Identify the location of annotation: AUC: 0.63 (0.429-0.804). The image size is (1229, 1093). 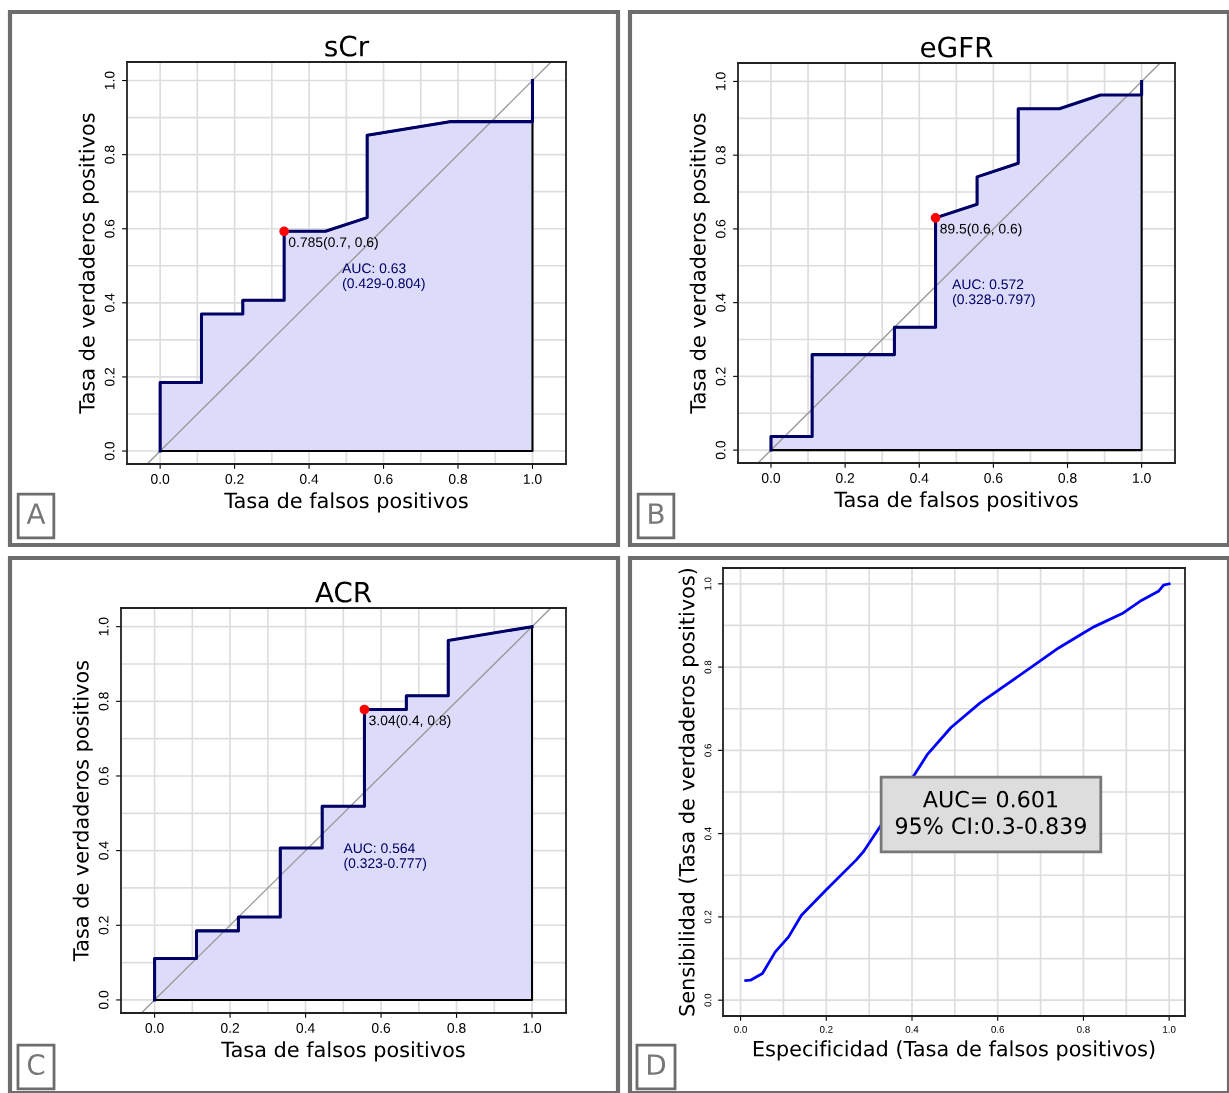
(383, 277).